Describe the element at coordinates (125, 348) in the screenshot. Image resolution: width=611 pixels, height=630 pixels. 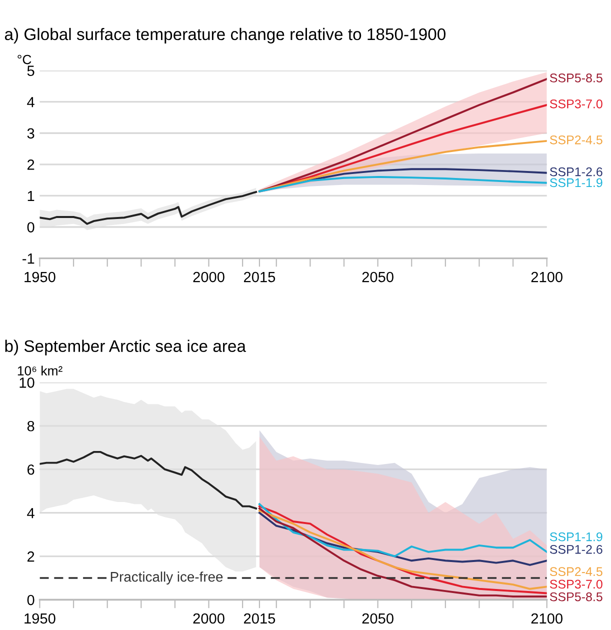
I see `chart-title: b) September Arctic sea ice area` at that location.